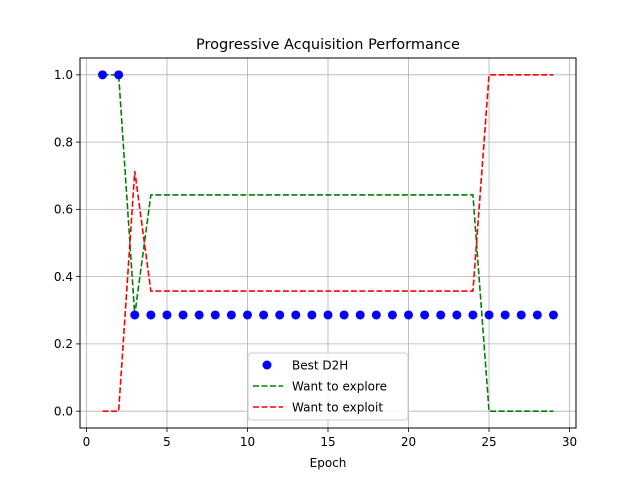 Image resolution: width=640 pixels, height=480 pixels. What do you see at coordinates (63, 411) in the screenshot?
I see `y-tick-label: 0.0` at bounding box center [63, 411].